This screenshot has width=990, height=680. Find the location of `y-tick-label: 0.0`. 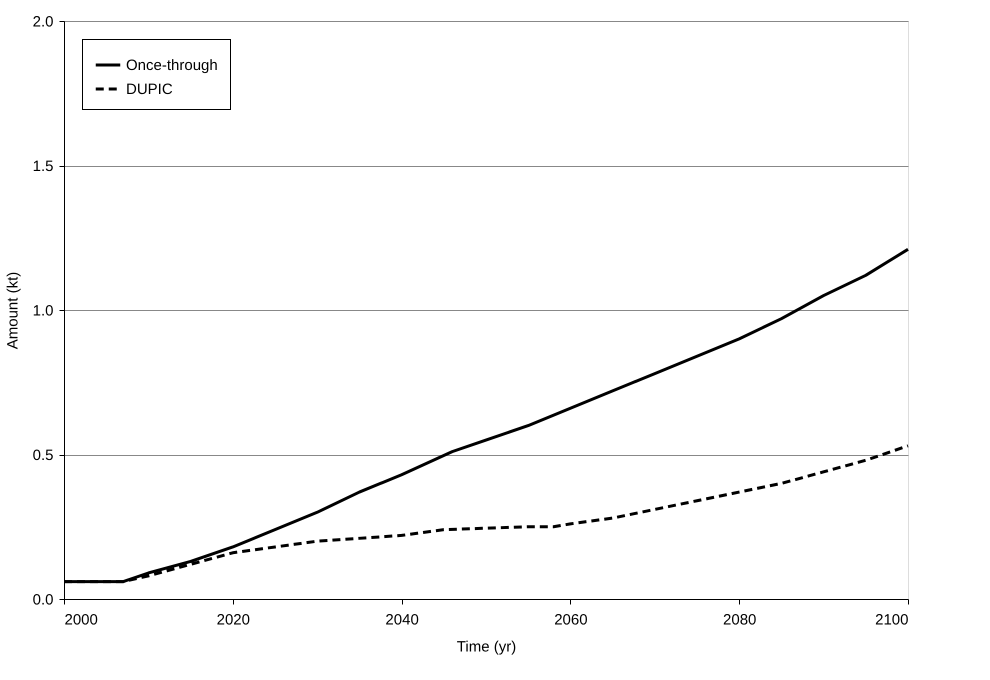

y-tick-label: 0.0 is located at coordinates (43, 600).